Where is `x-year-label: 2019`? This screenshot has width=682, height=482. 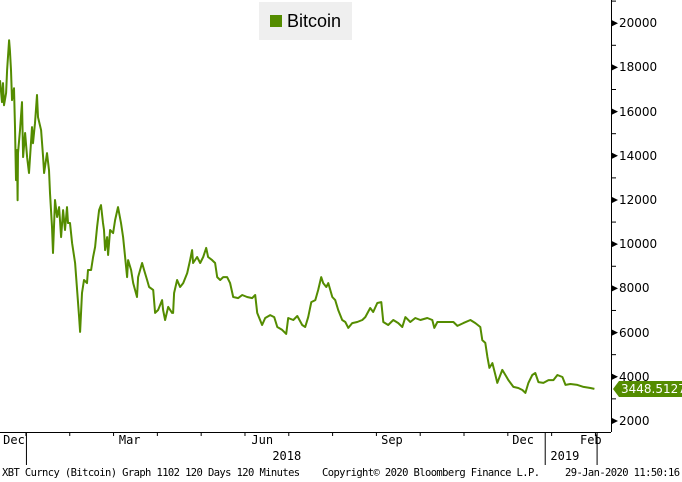 x-year-label: 2019 is located at coordinates (565, 456).